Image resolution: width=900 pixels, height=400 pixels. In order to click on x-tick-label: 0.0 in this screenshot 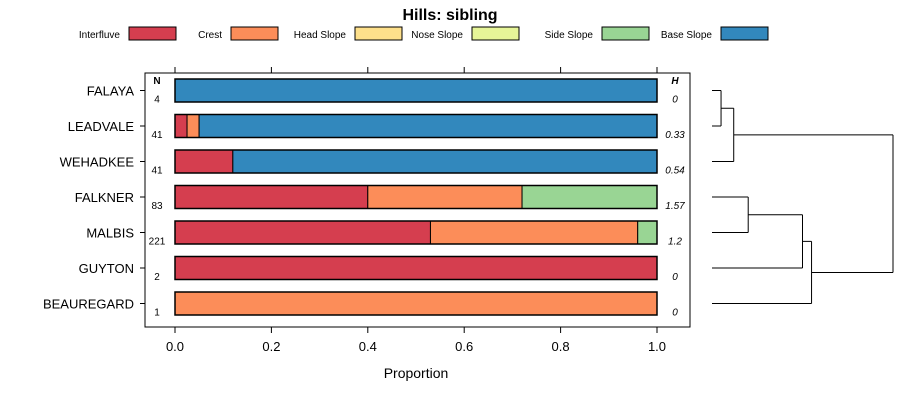, I will do `click(175, 346)`.